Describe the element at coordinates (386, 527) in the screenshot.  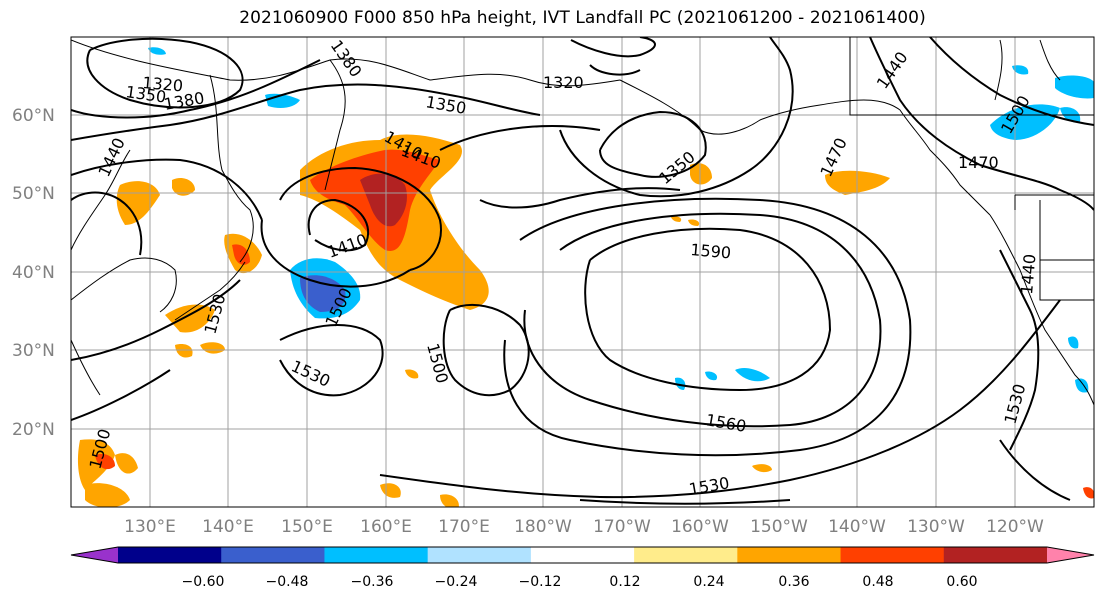
I see `lon-label: 160°E` at that location.